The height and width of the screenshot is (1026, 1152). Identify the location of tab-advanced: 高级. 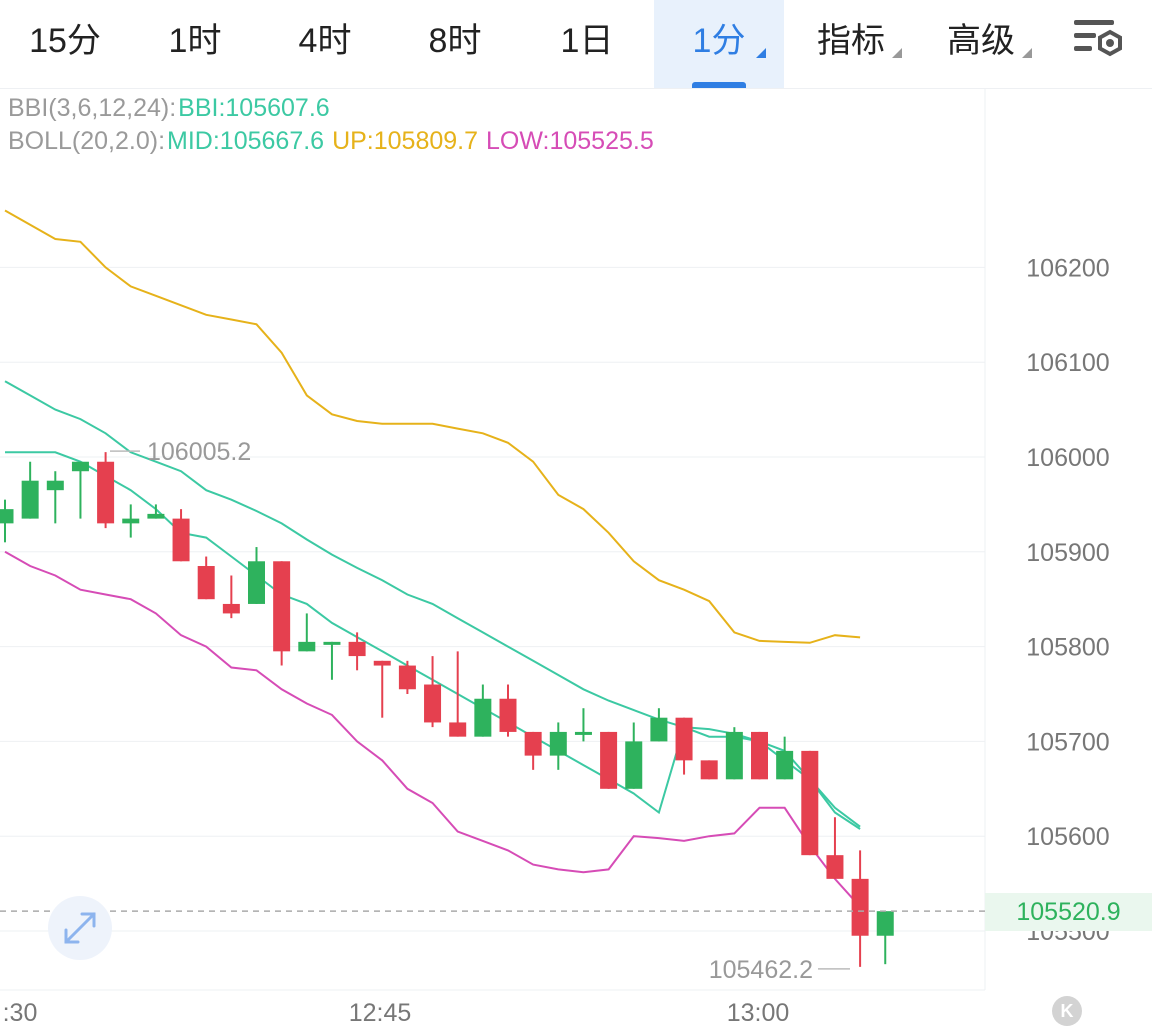
(981, 44).